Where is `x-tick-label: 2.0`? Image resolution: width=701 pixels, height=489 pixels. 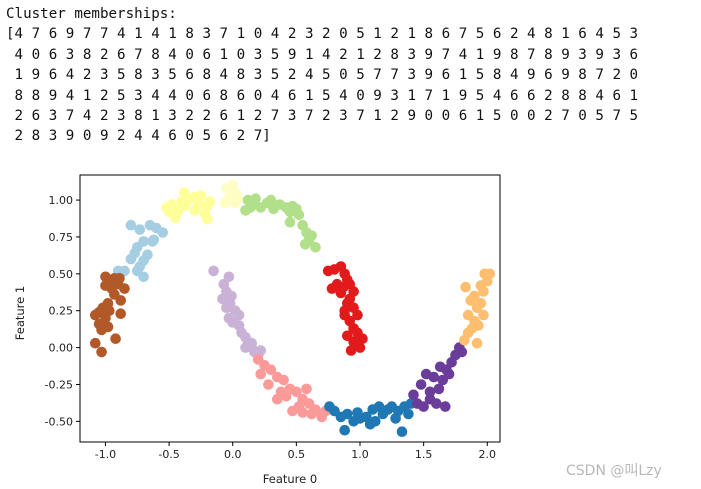
x-tick-label: 2.0 is located at coordinates (488, 454).